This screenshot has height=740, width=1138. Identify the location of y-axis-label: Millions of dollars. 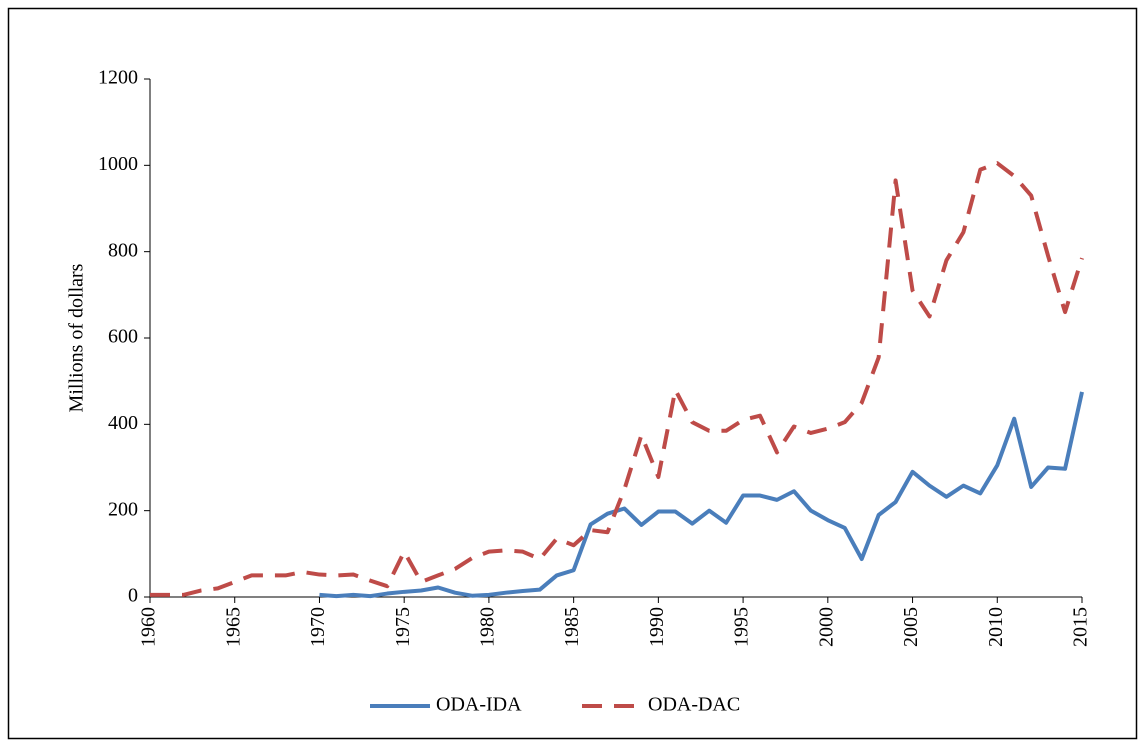
(77, 337).